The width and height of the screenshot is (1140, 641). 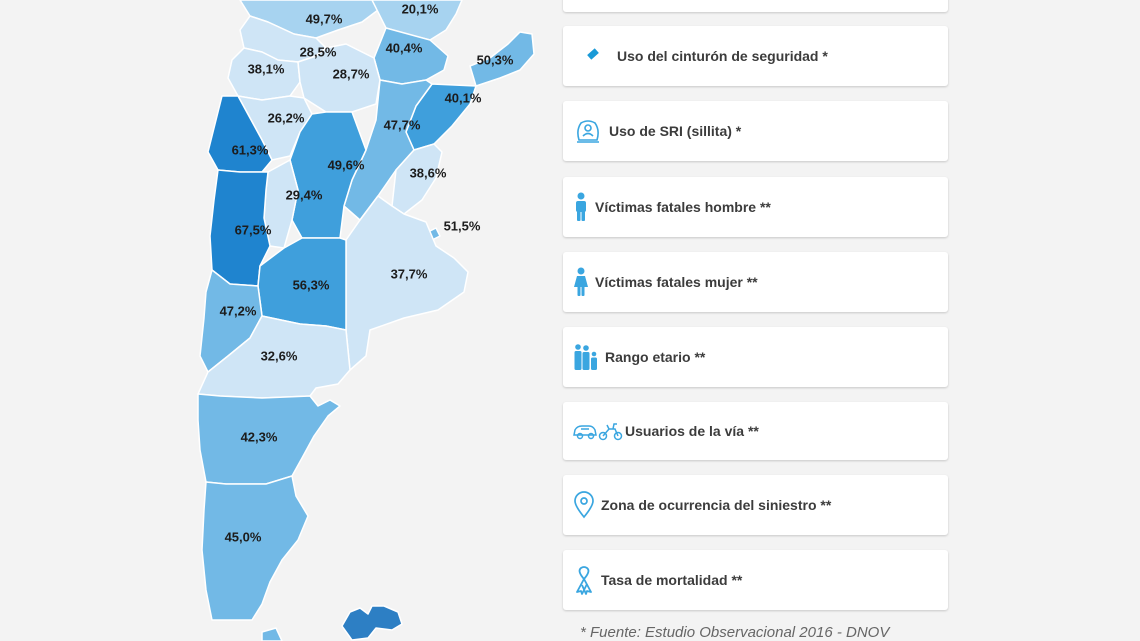 What do you see at coordinates (755, 357) in the screenshot?
I see `menu-item-age-range: Rango etario **` at bounding box center [755, 357].